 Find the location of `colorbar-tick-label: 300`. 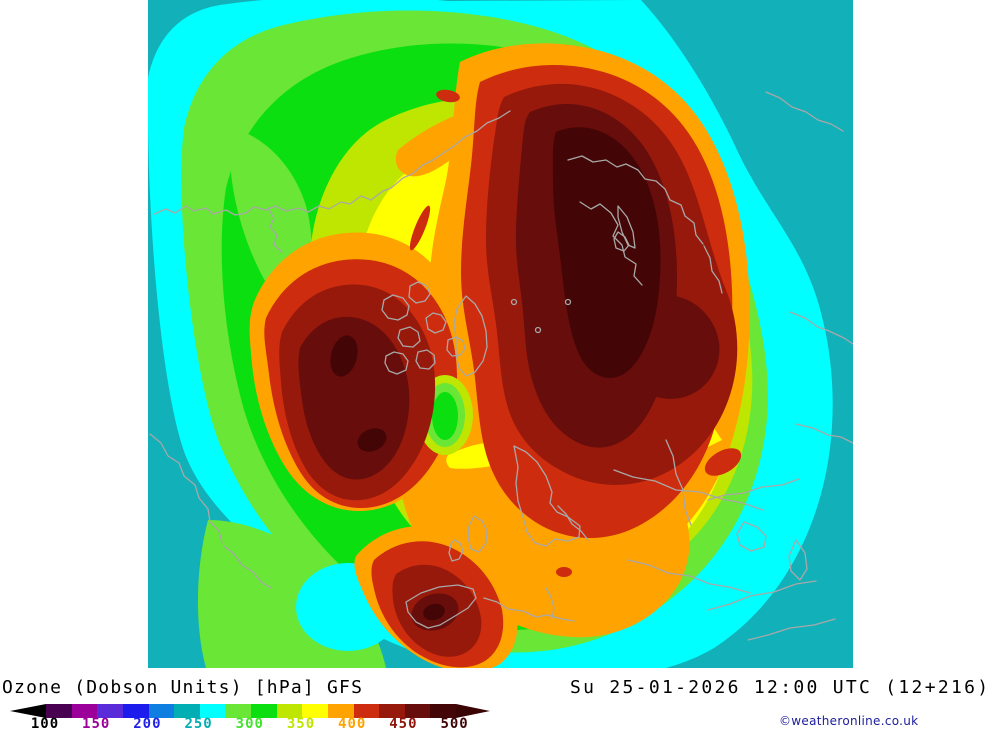

colorbar-tick-label: 300 is located at coordinates (249, 724).